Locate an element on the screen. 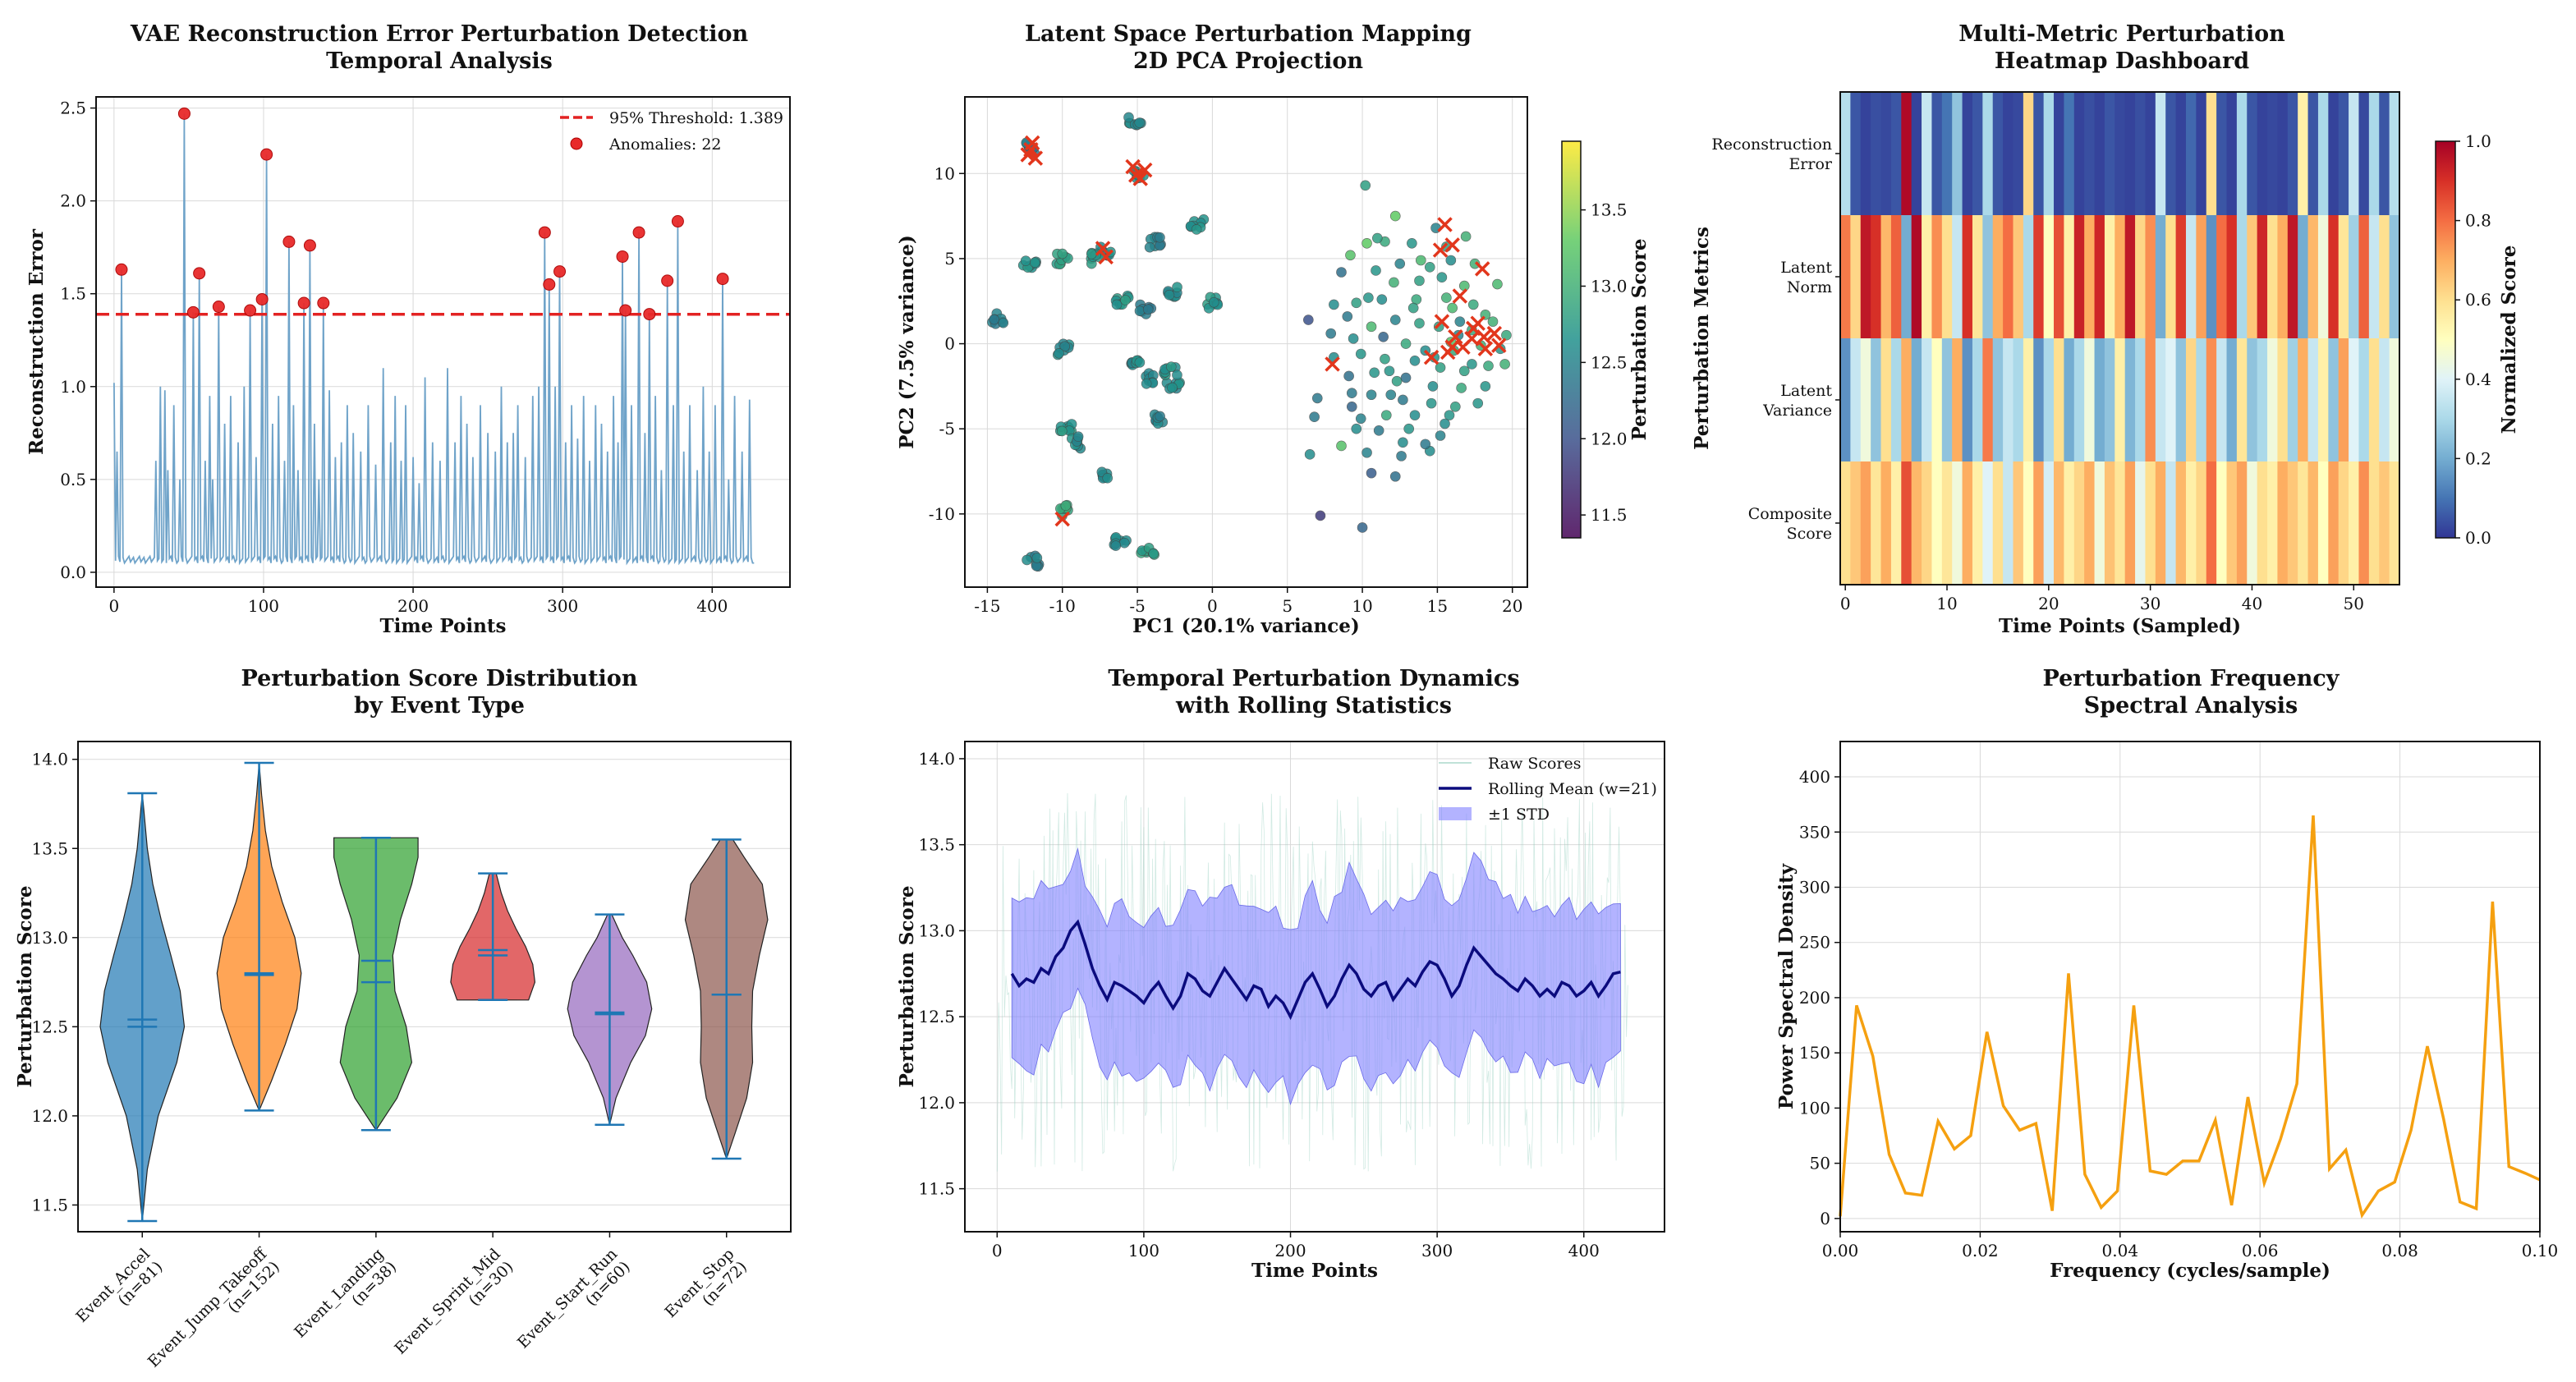  legend: 95% Threshold: 1.389 Anomalies: 22 is located at coordinates (671, 131).